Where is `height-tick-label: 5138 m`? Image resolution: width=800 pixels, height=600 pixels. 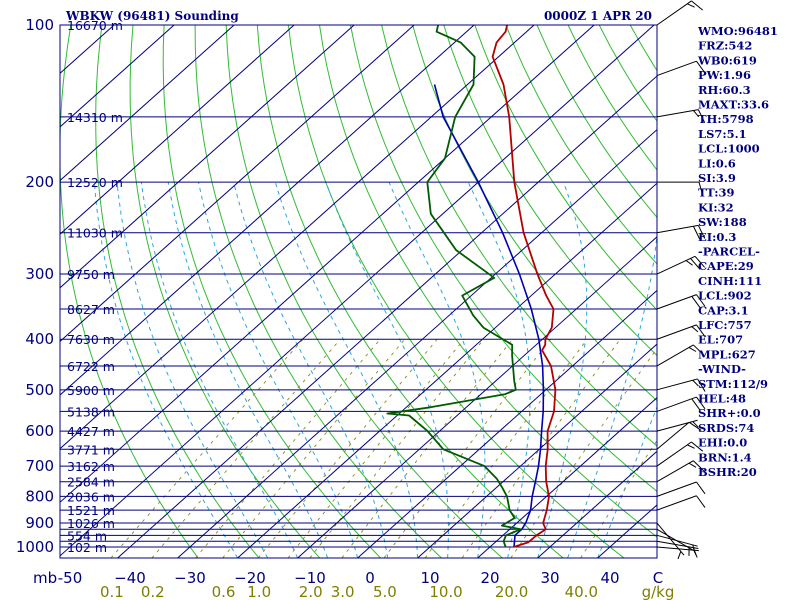
height-tick-label: 5138 m is located at coordinates (91, 411).